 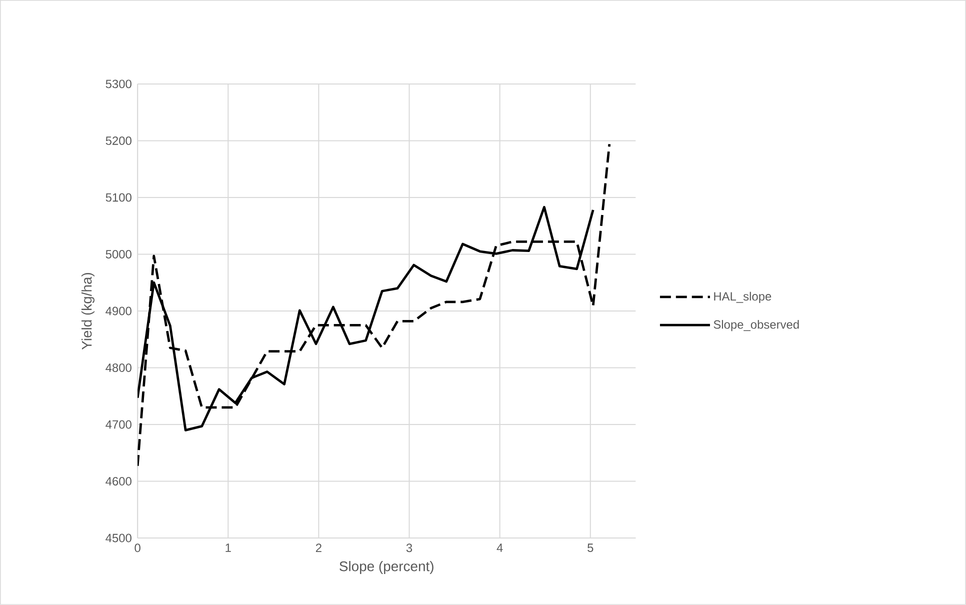 I want to click on x-tick-label: 5, so click(x=591, y=548).